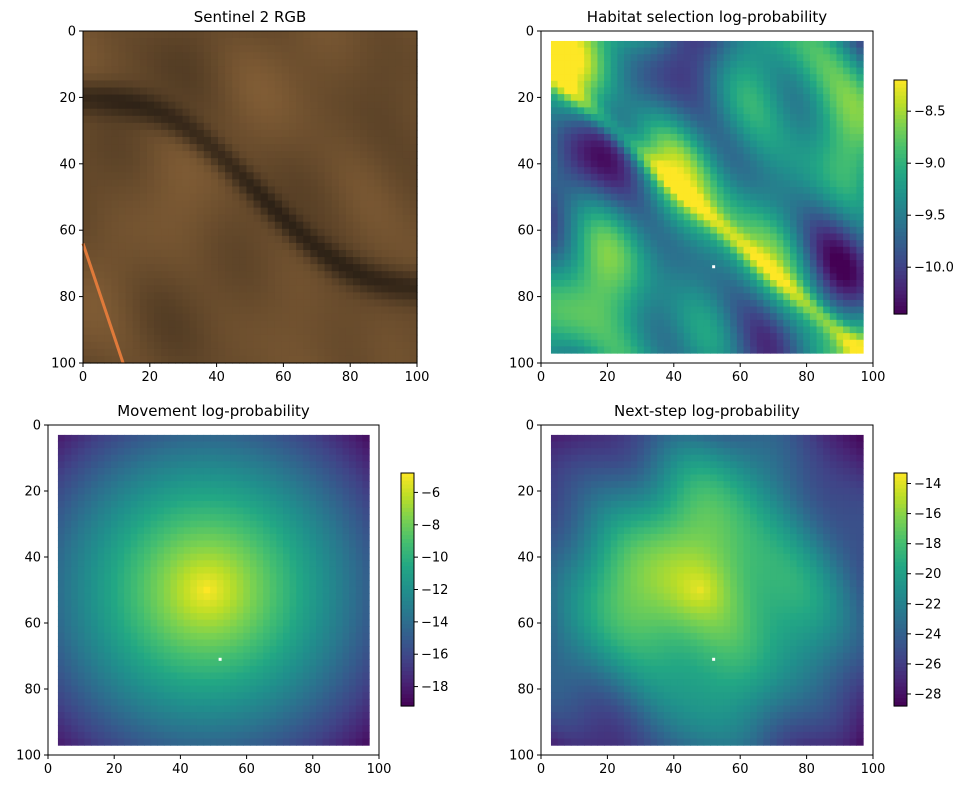 The height and width of the screenshot is (790, 967). What do you see at coordinates (430, 525) in the screenshot?
I see `colorbar-tick-label: −8` at bounding box center [430, 525].